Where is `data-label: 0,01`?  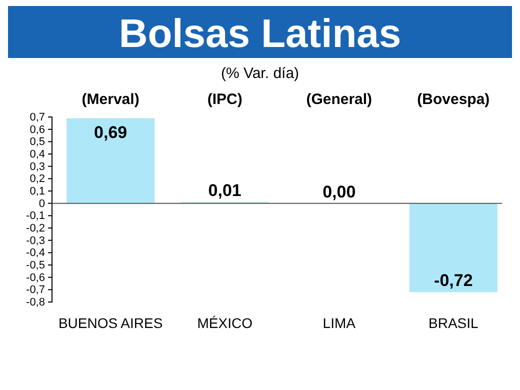
data-label: 0,01 is located at coordinates (225, 190).